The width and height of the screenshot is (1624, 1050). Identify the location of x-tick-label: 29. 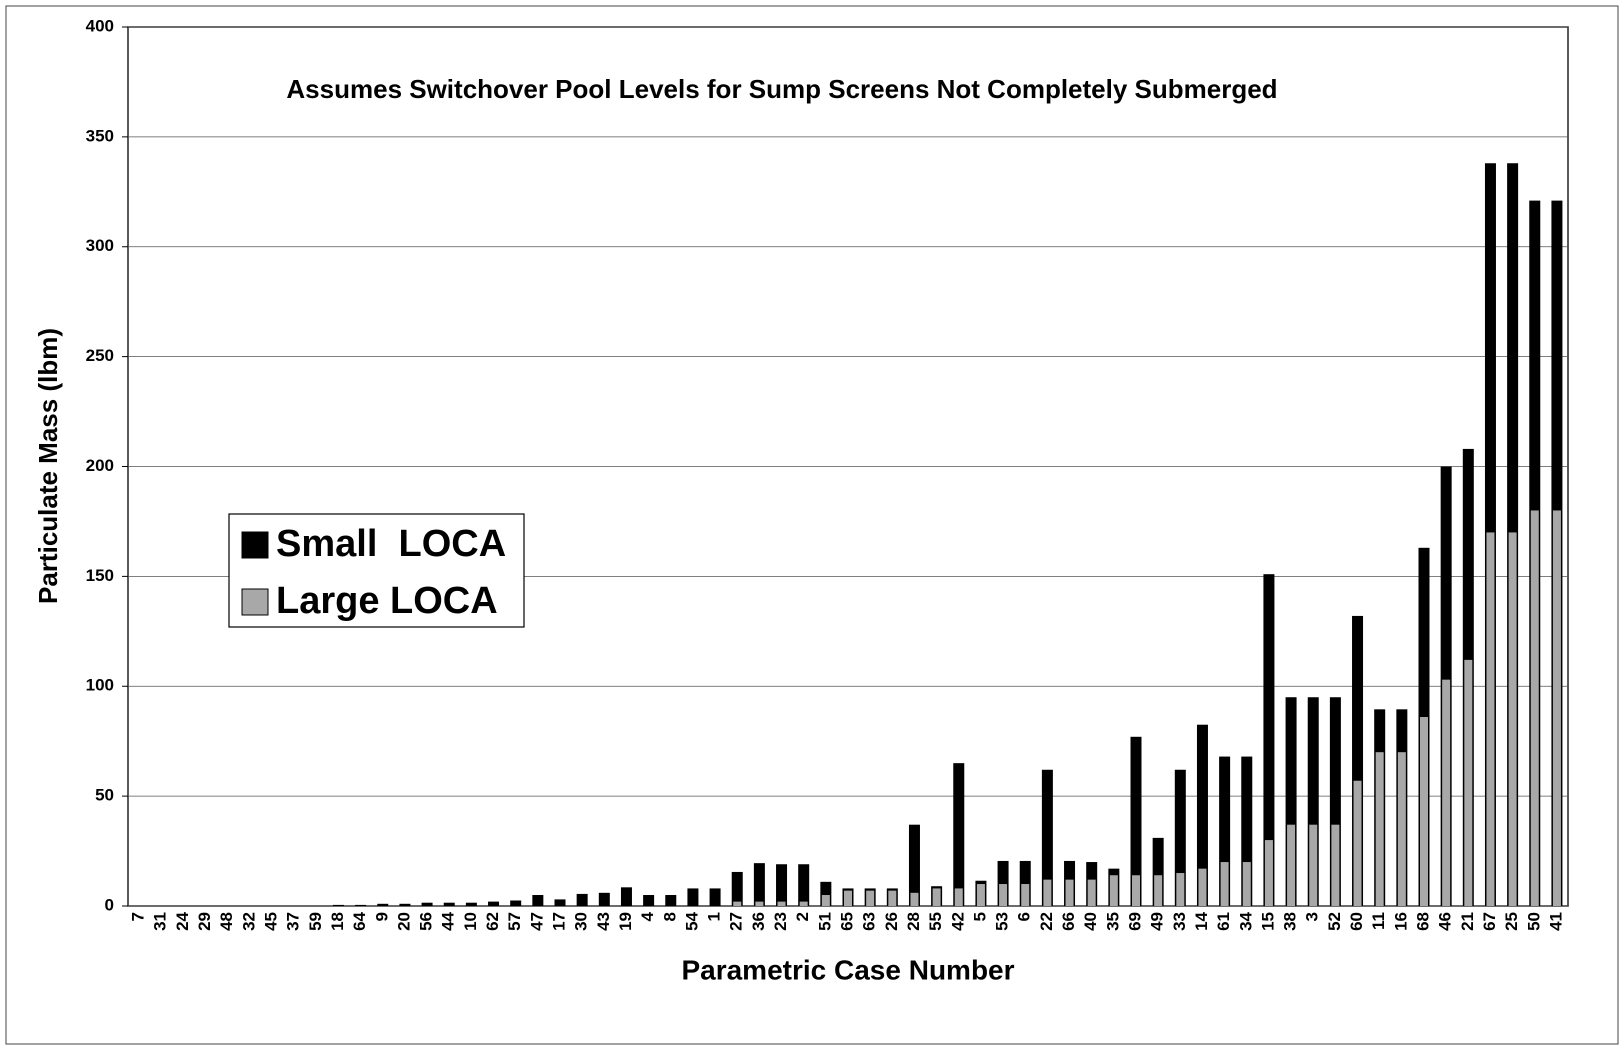
(204, 921).